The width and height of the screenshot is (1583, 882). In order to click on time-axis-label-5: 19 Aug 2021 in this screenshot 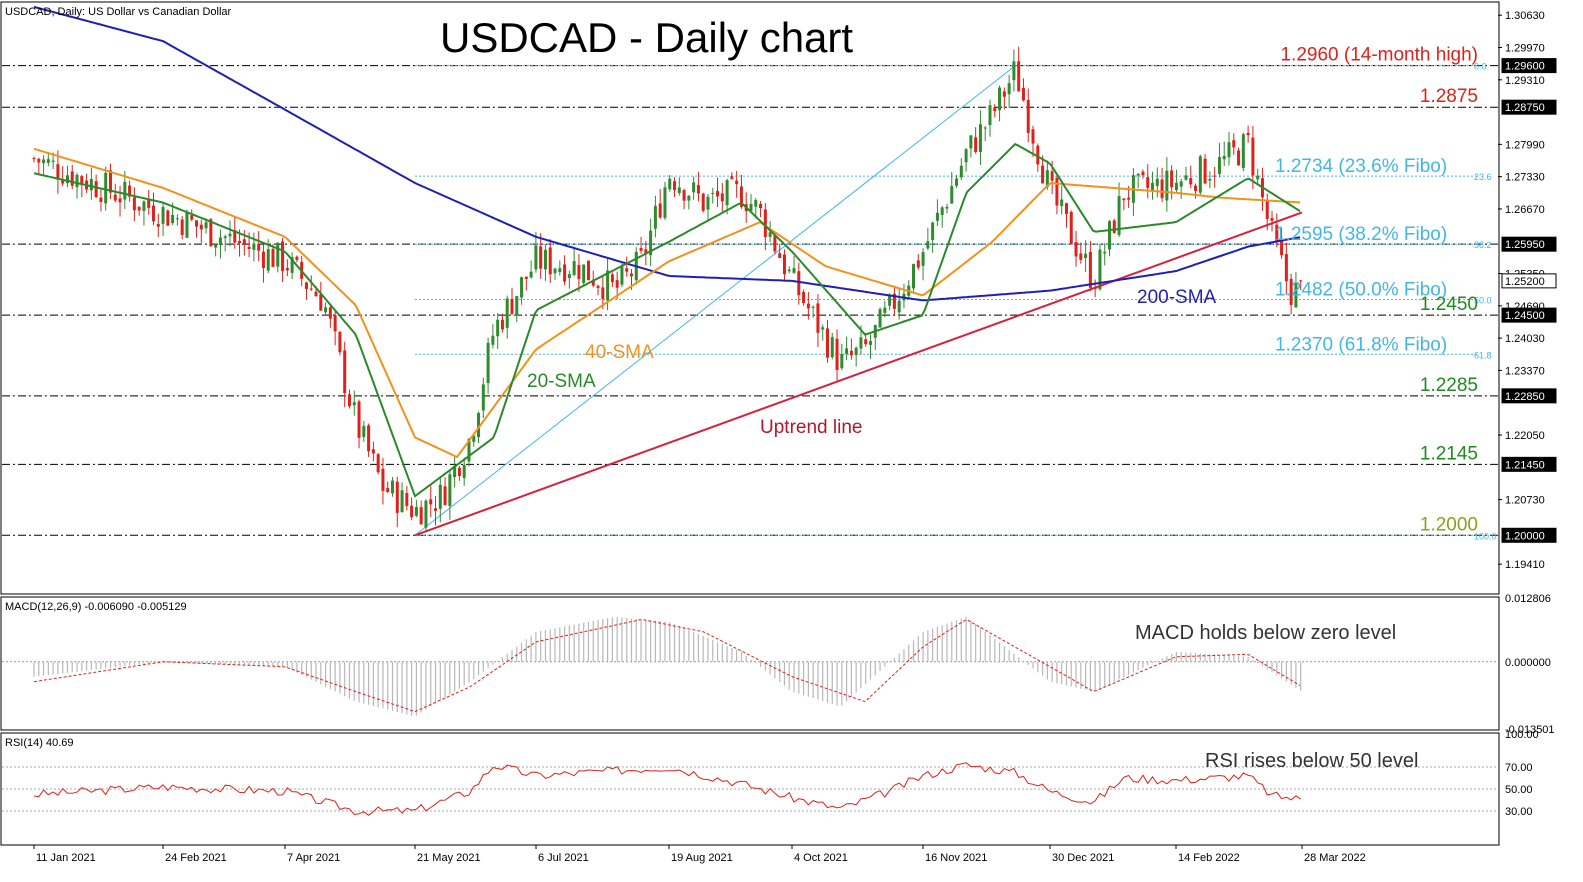, I will do `click(702, 858)`.